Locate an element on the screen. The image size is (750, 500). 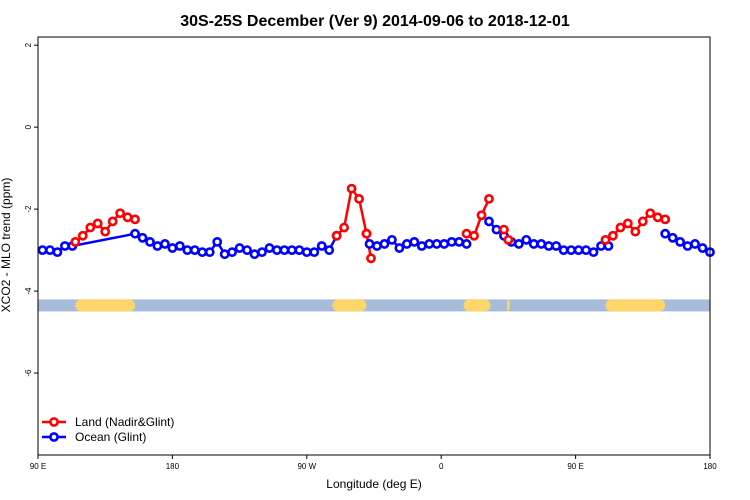
coverage-band is located at coordinates (374, 305).